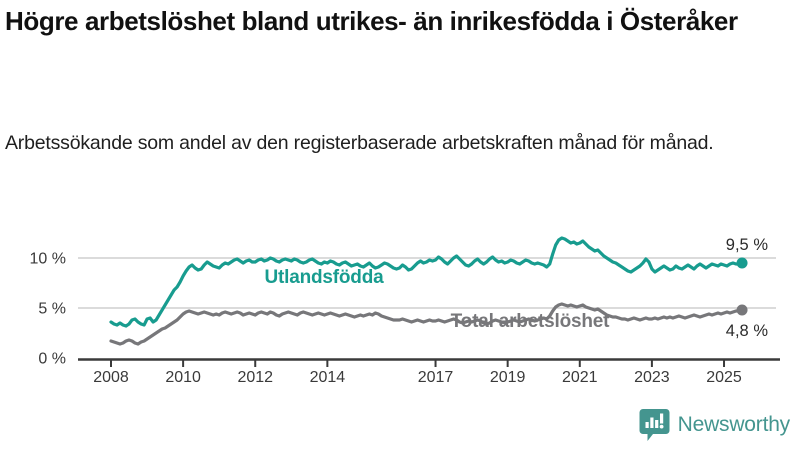  I want to click on exclamation-bar, so click(661, 418).